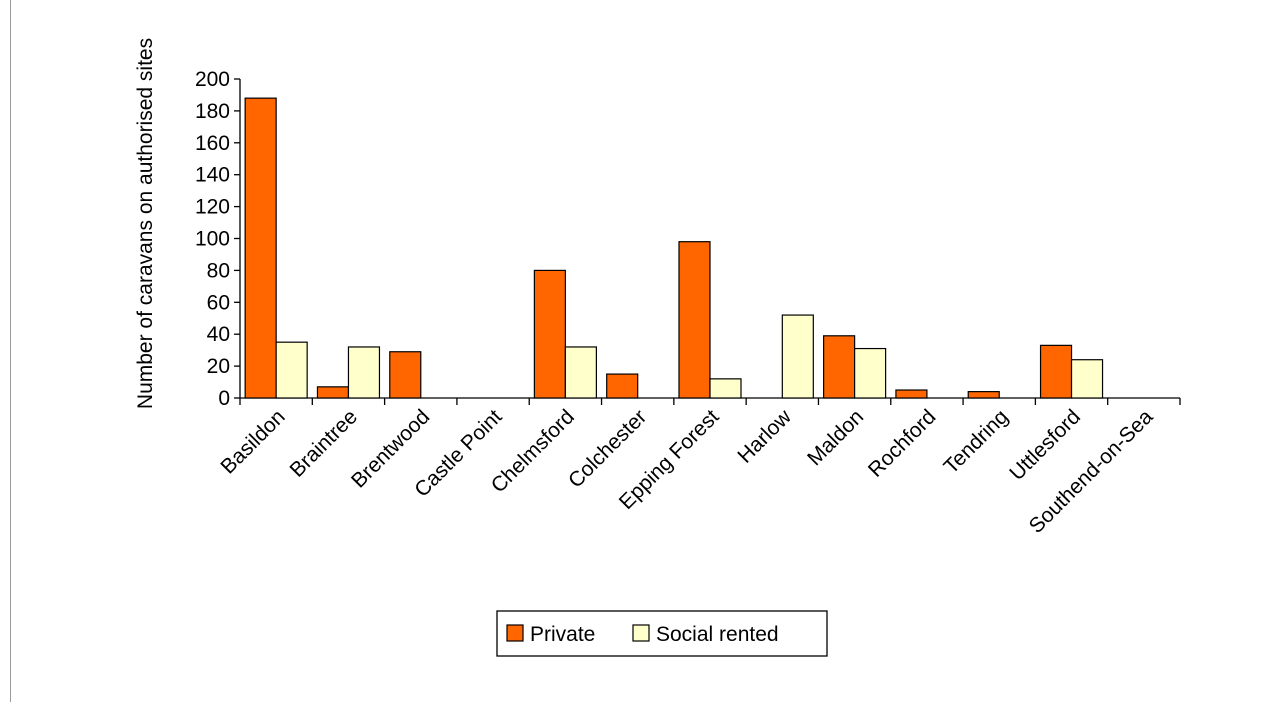  Describe the element at coordinates (1091, 471) in the screenshot. I see `x-tick-label: Southend-on-Sea` at that location.